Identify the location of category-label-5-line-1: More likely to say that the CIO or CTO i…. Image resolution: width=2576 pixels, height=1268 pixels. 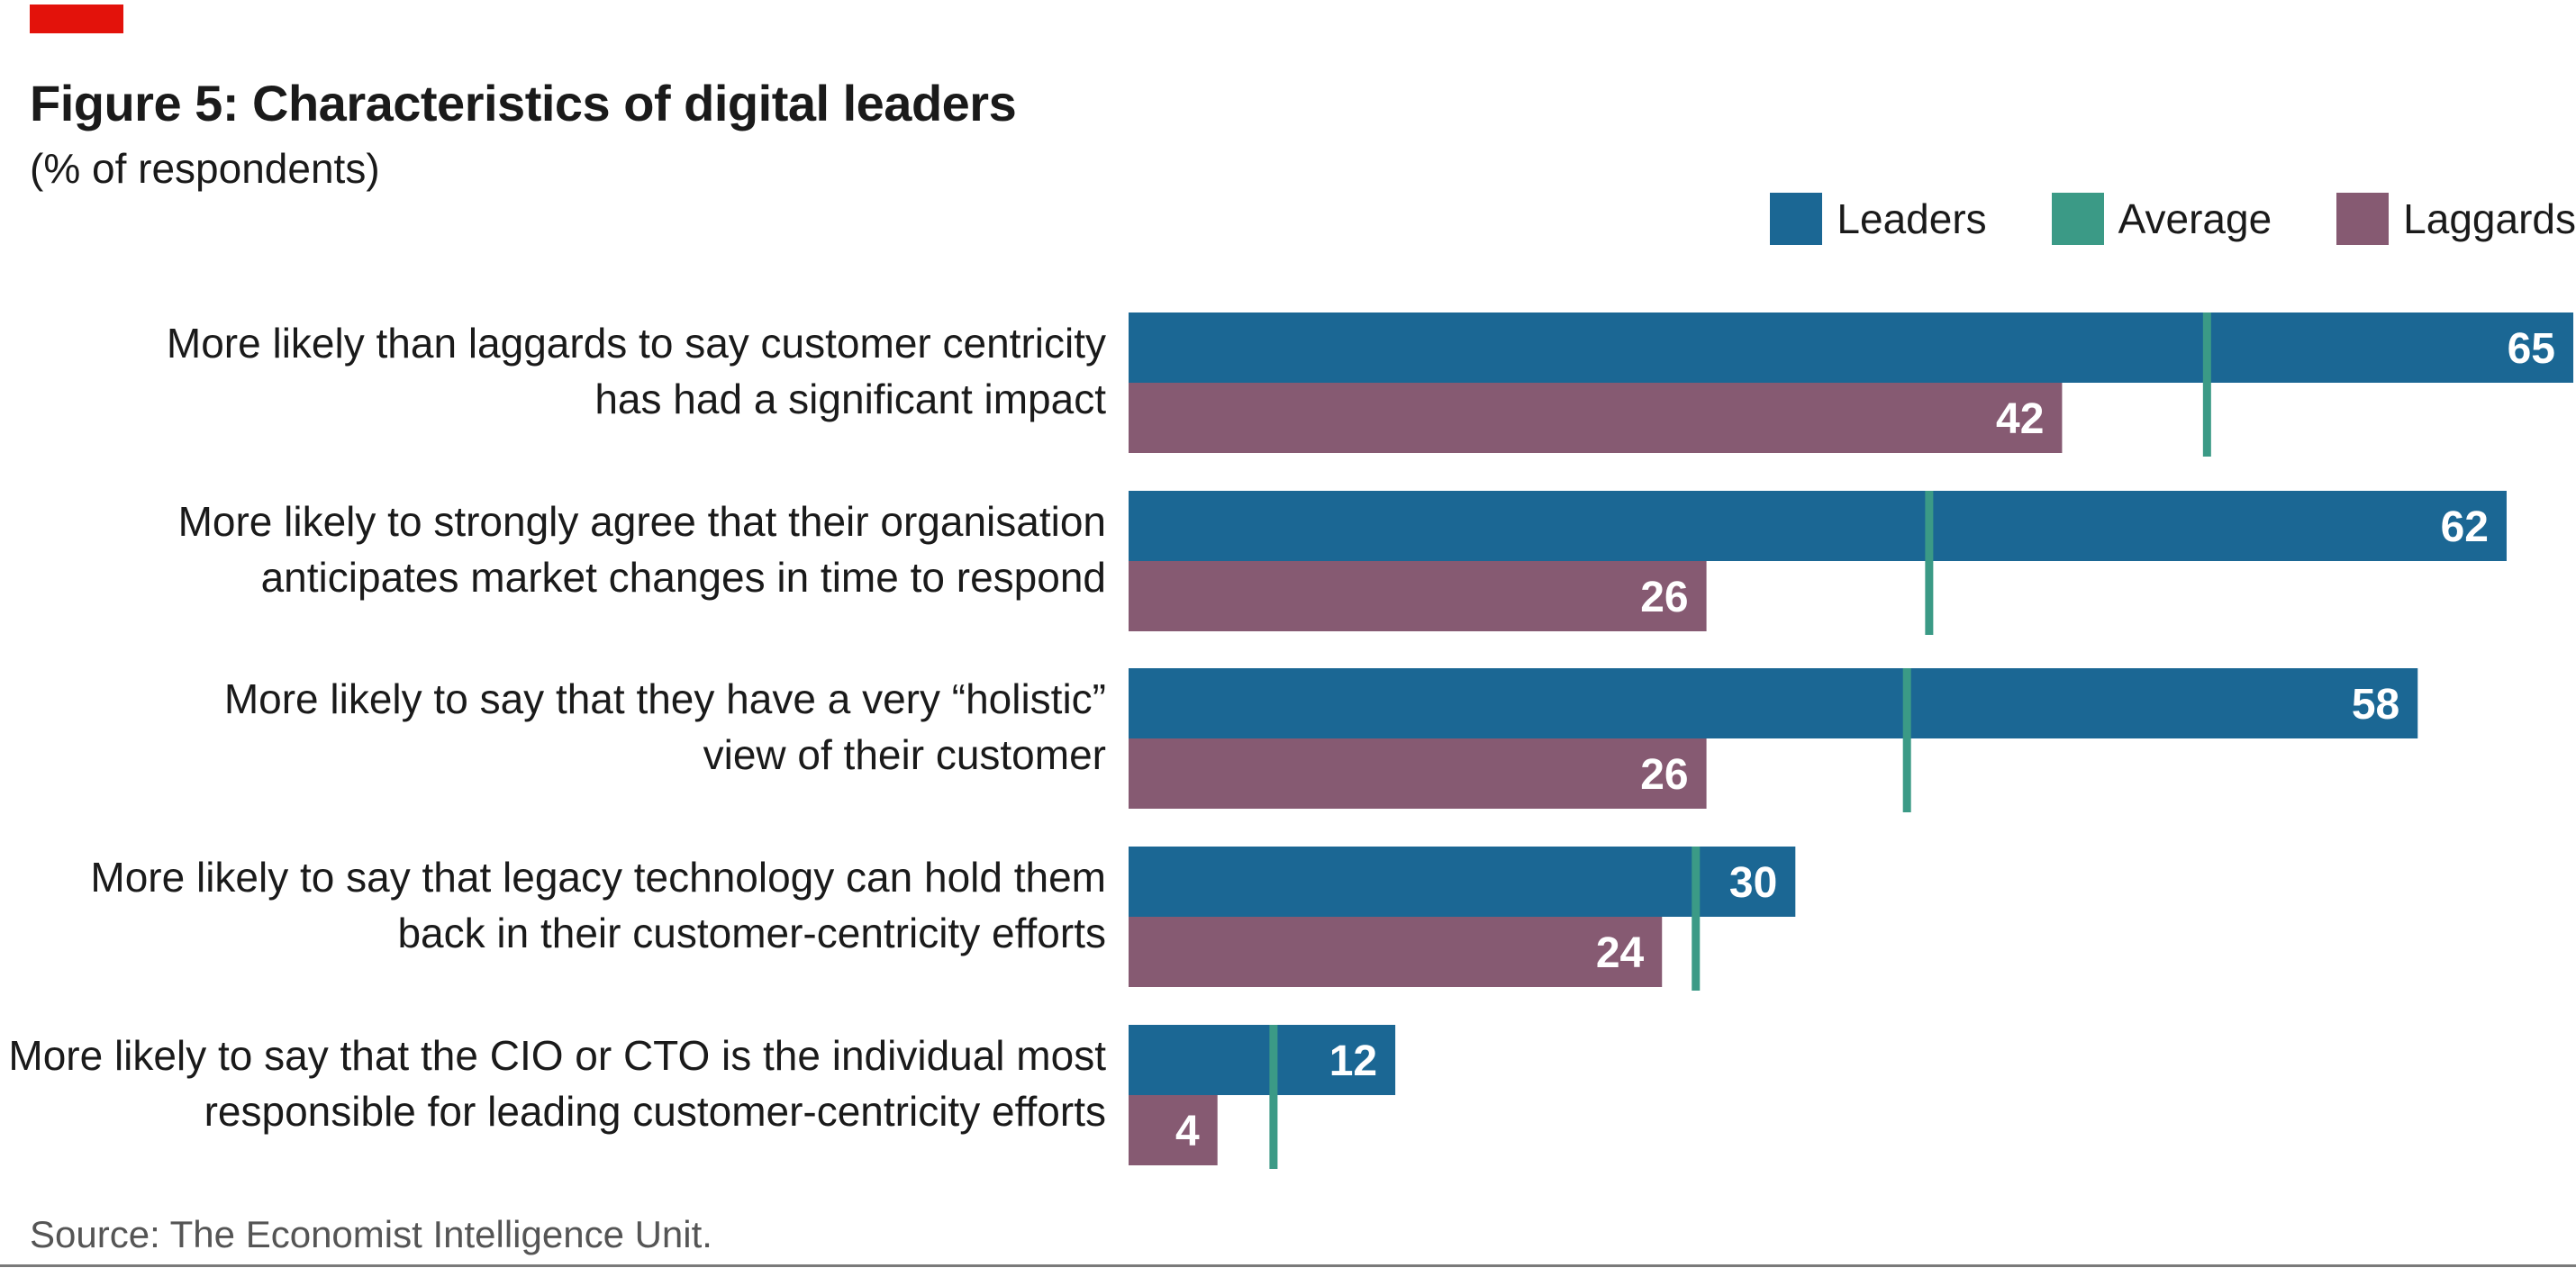
(557, 1055).